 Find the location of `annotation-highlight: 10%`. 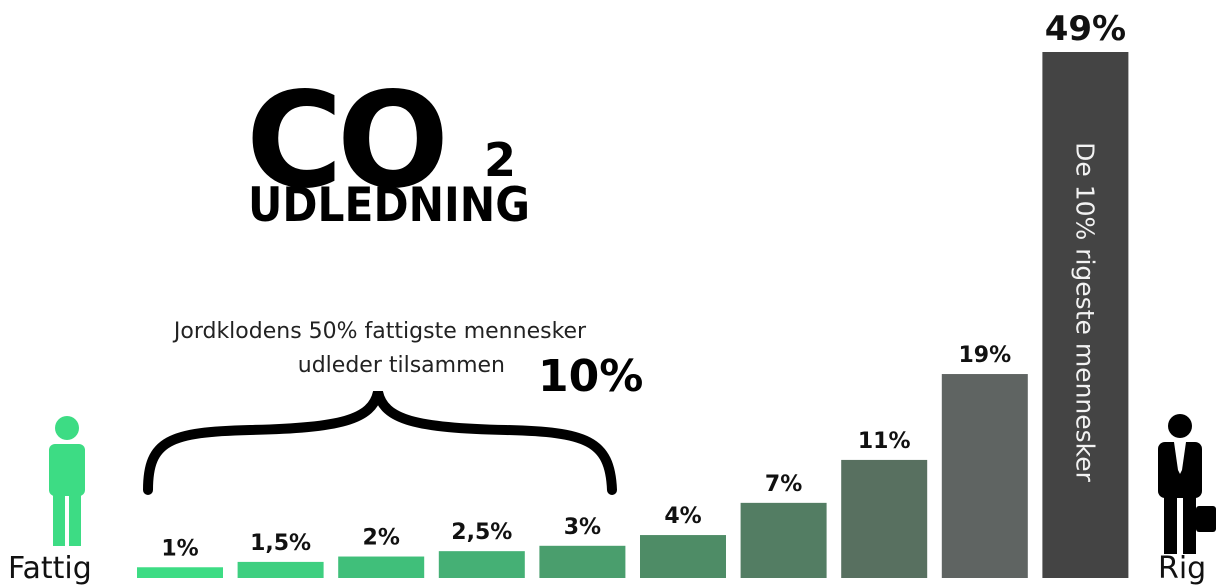

annotation-highlight: 10% is located at coordinates (590, 376).